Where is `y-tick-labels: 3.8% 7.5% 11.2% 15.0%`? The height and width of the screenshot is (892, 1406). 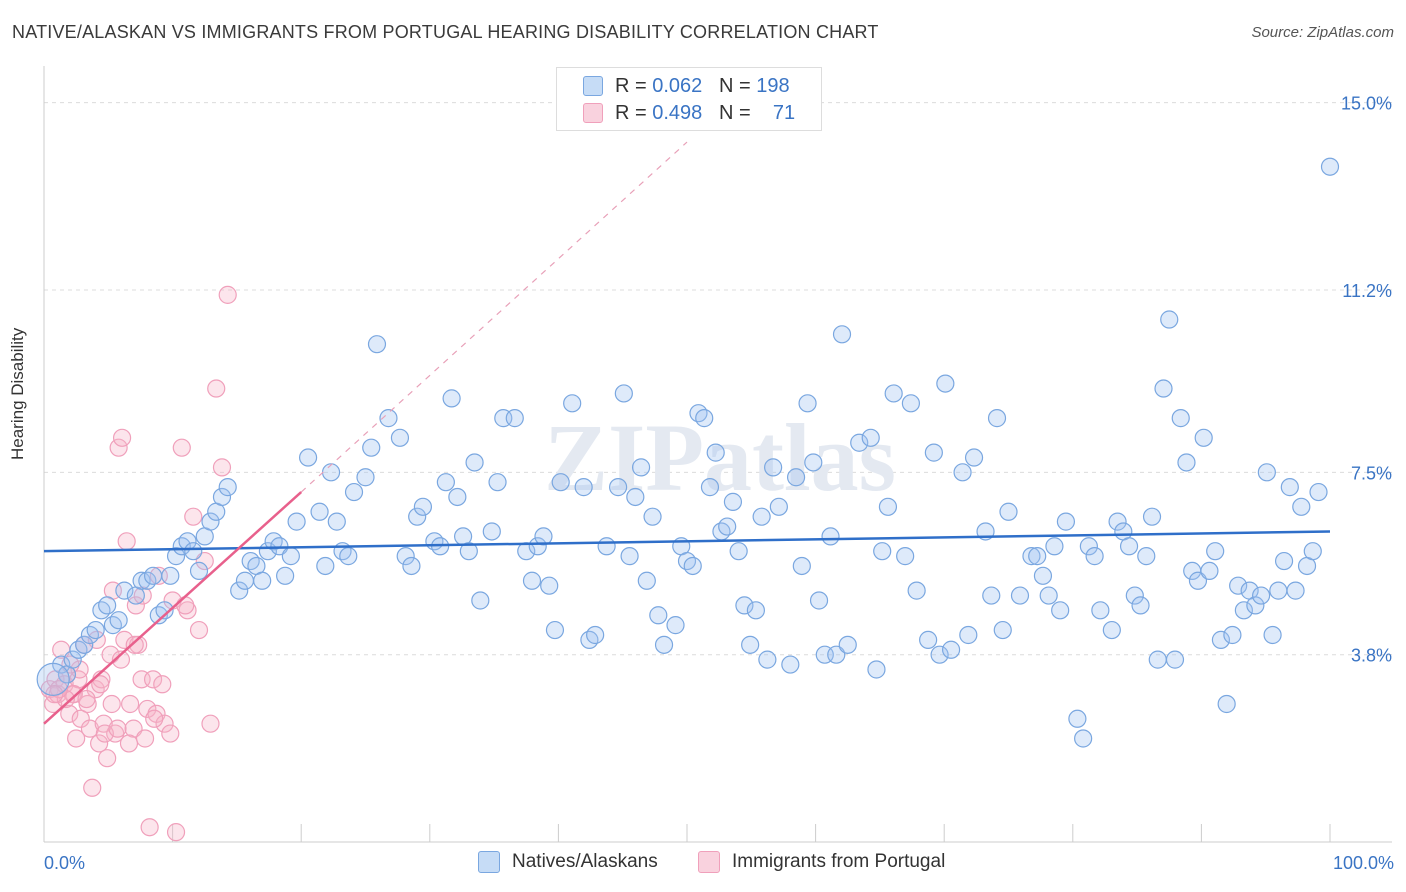 y-tick-labels: 3.8% 7.5% 11.2% 15.0% is located at coordinates (1366, 380).